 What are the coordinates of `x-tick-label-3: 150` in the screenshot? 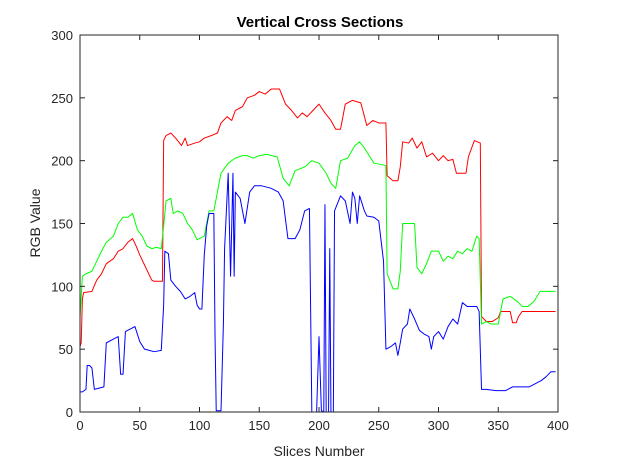 It's located at (259, 425).